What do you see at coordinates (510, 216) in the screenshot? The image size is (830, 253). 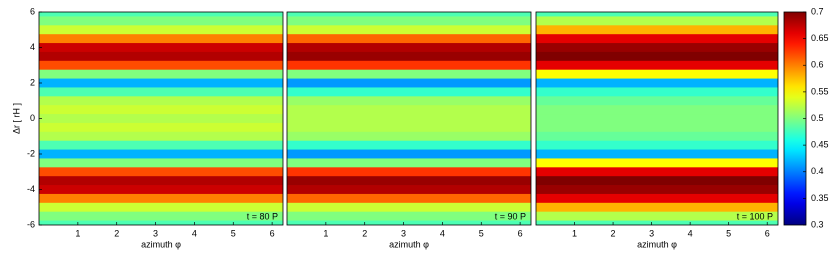 I see `annotation: t = 90 P` at bounding box center [510, 216].